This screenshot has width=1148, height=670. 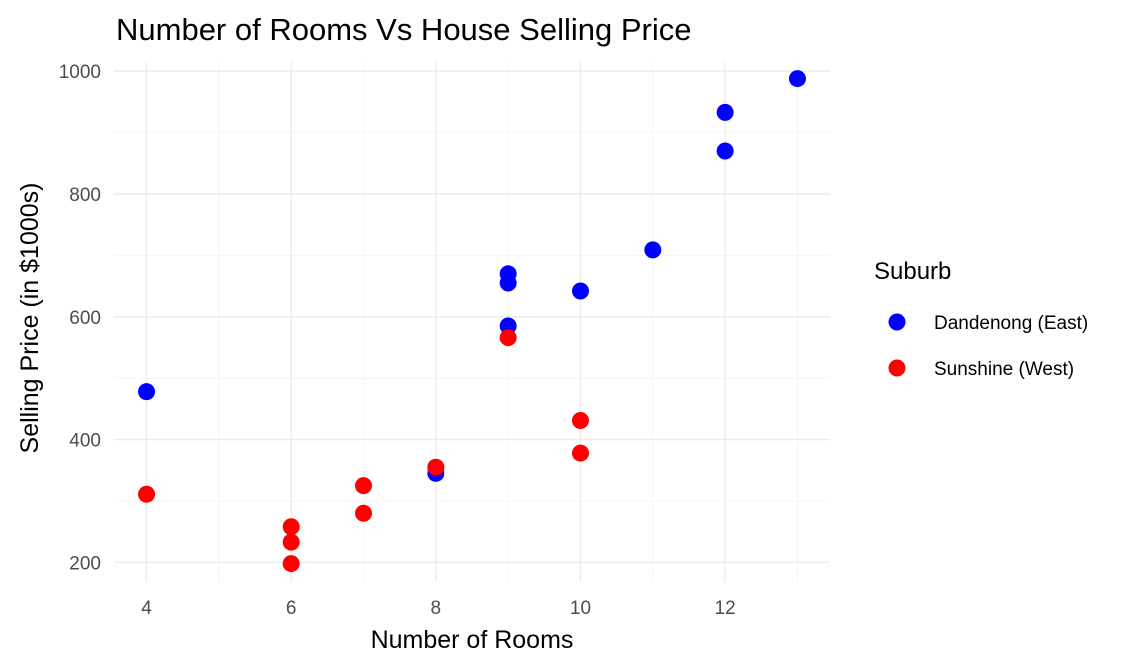 What do you see at coordinates (291, 608) in the screenshot?
I see `x-tick-label: 6` at bounding box center [291, 608].